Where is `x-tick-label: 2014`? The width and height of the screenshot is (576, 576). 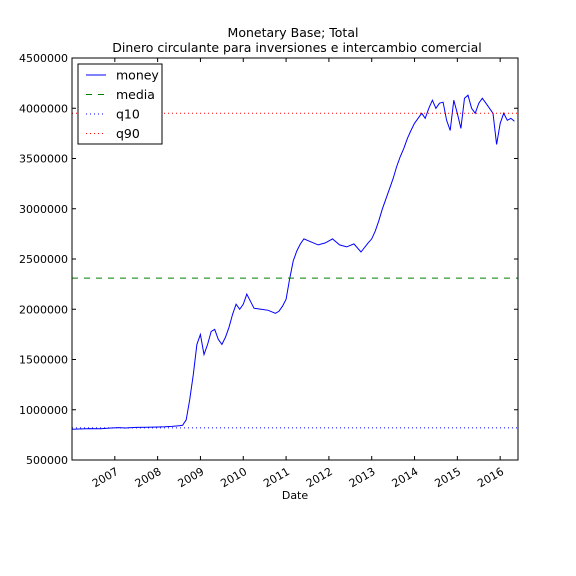 x-tick-label: 2014 is located at coordinates (405, 477).